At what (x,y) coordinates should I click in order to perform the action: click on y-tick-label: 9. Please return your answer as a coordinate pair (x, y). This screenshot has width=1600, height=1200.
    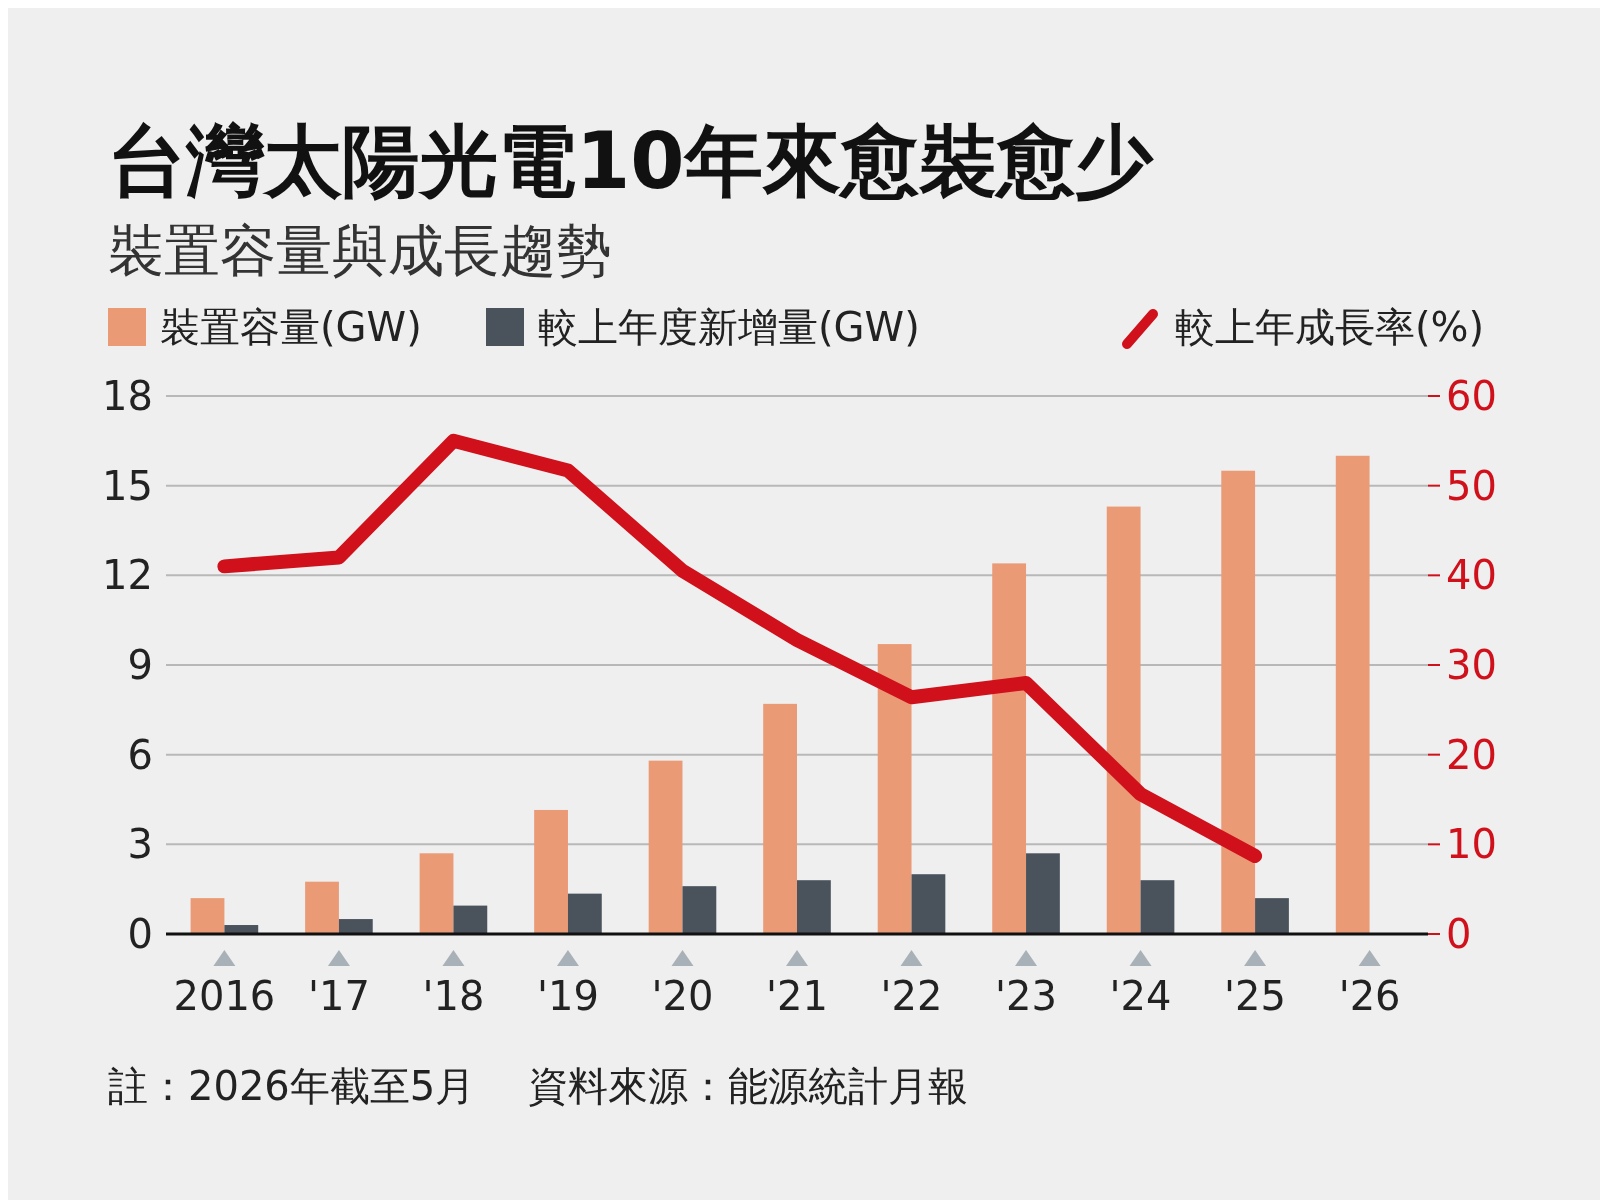
    Looking at the image, I should click on (140, 665).